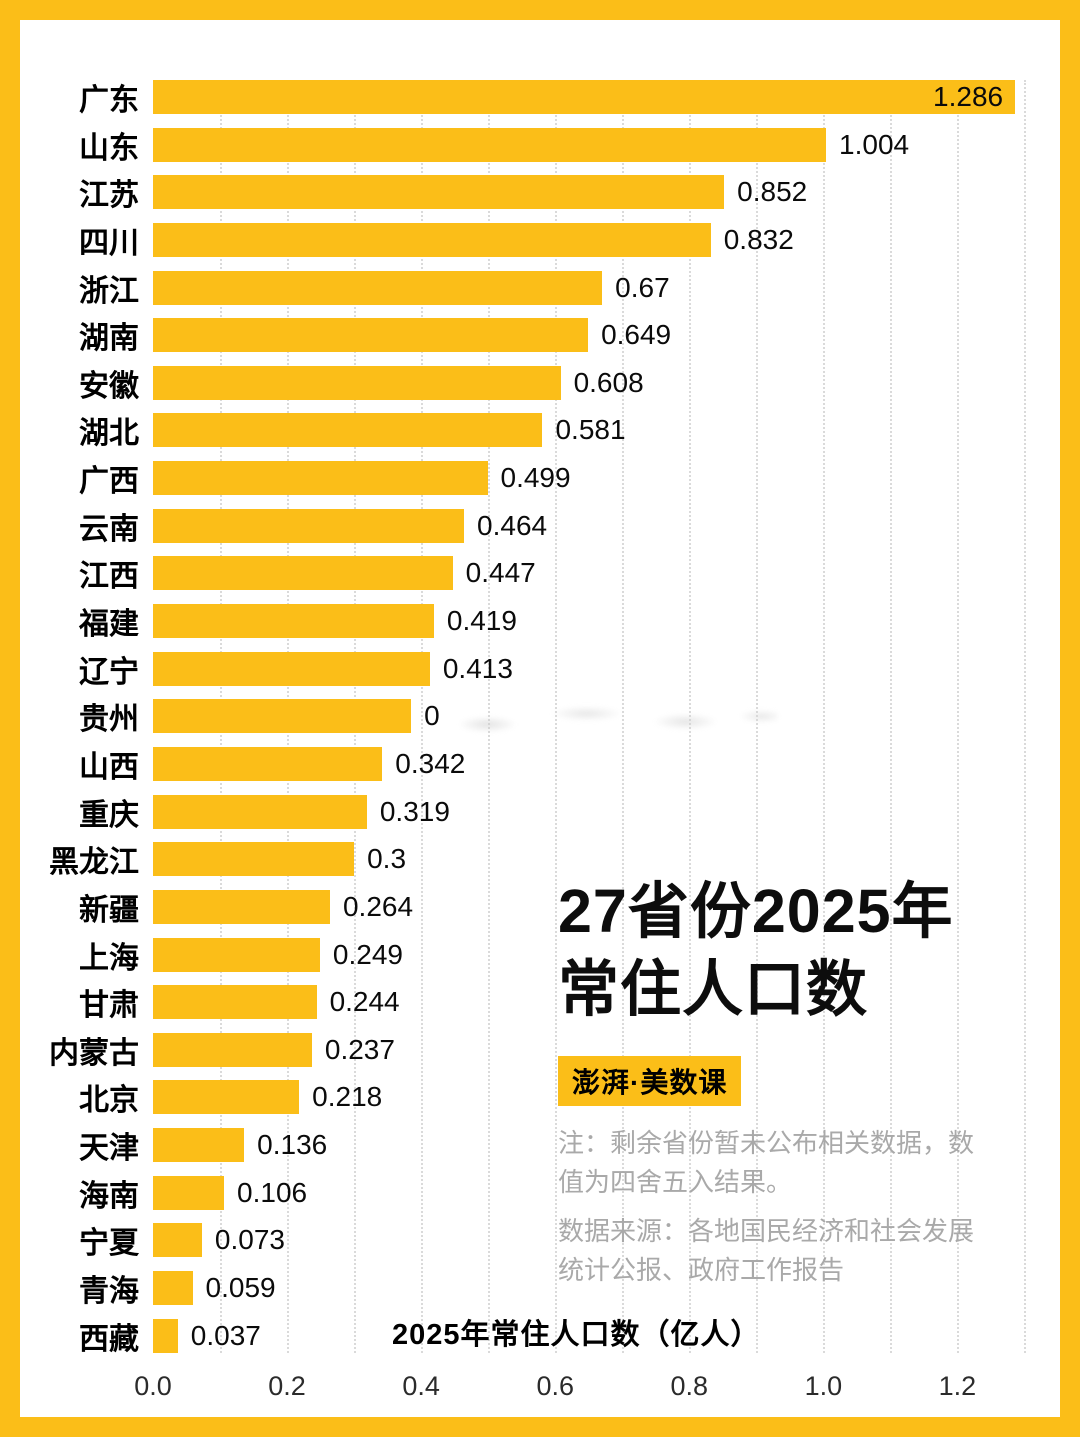  I want to click on chart-title-line-1: 27省份2025年, so click(756, 911).